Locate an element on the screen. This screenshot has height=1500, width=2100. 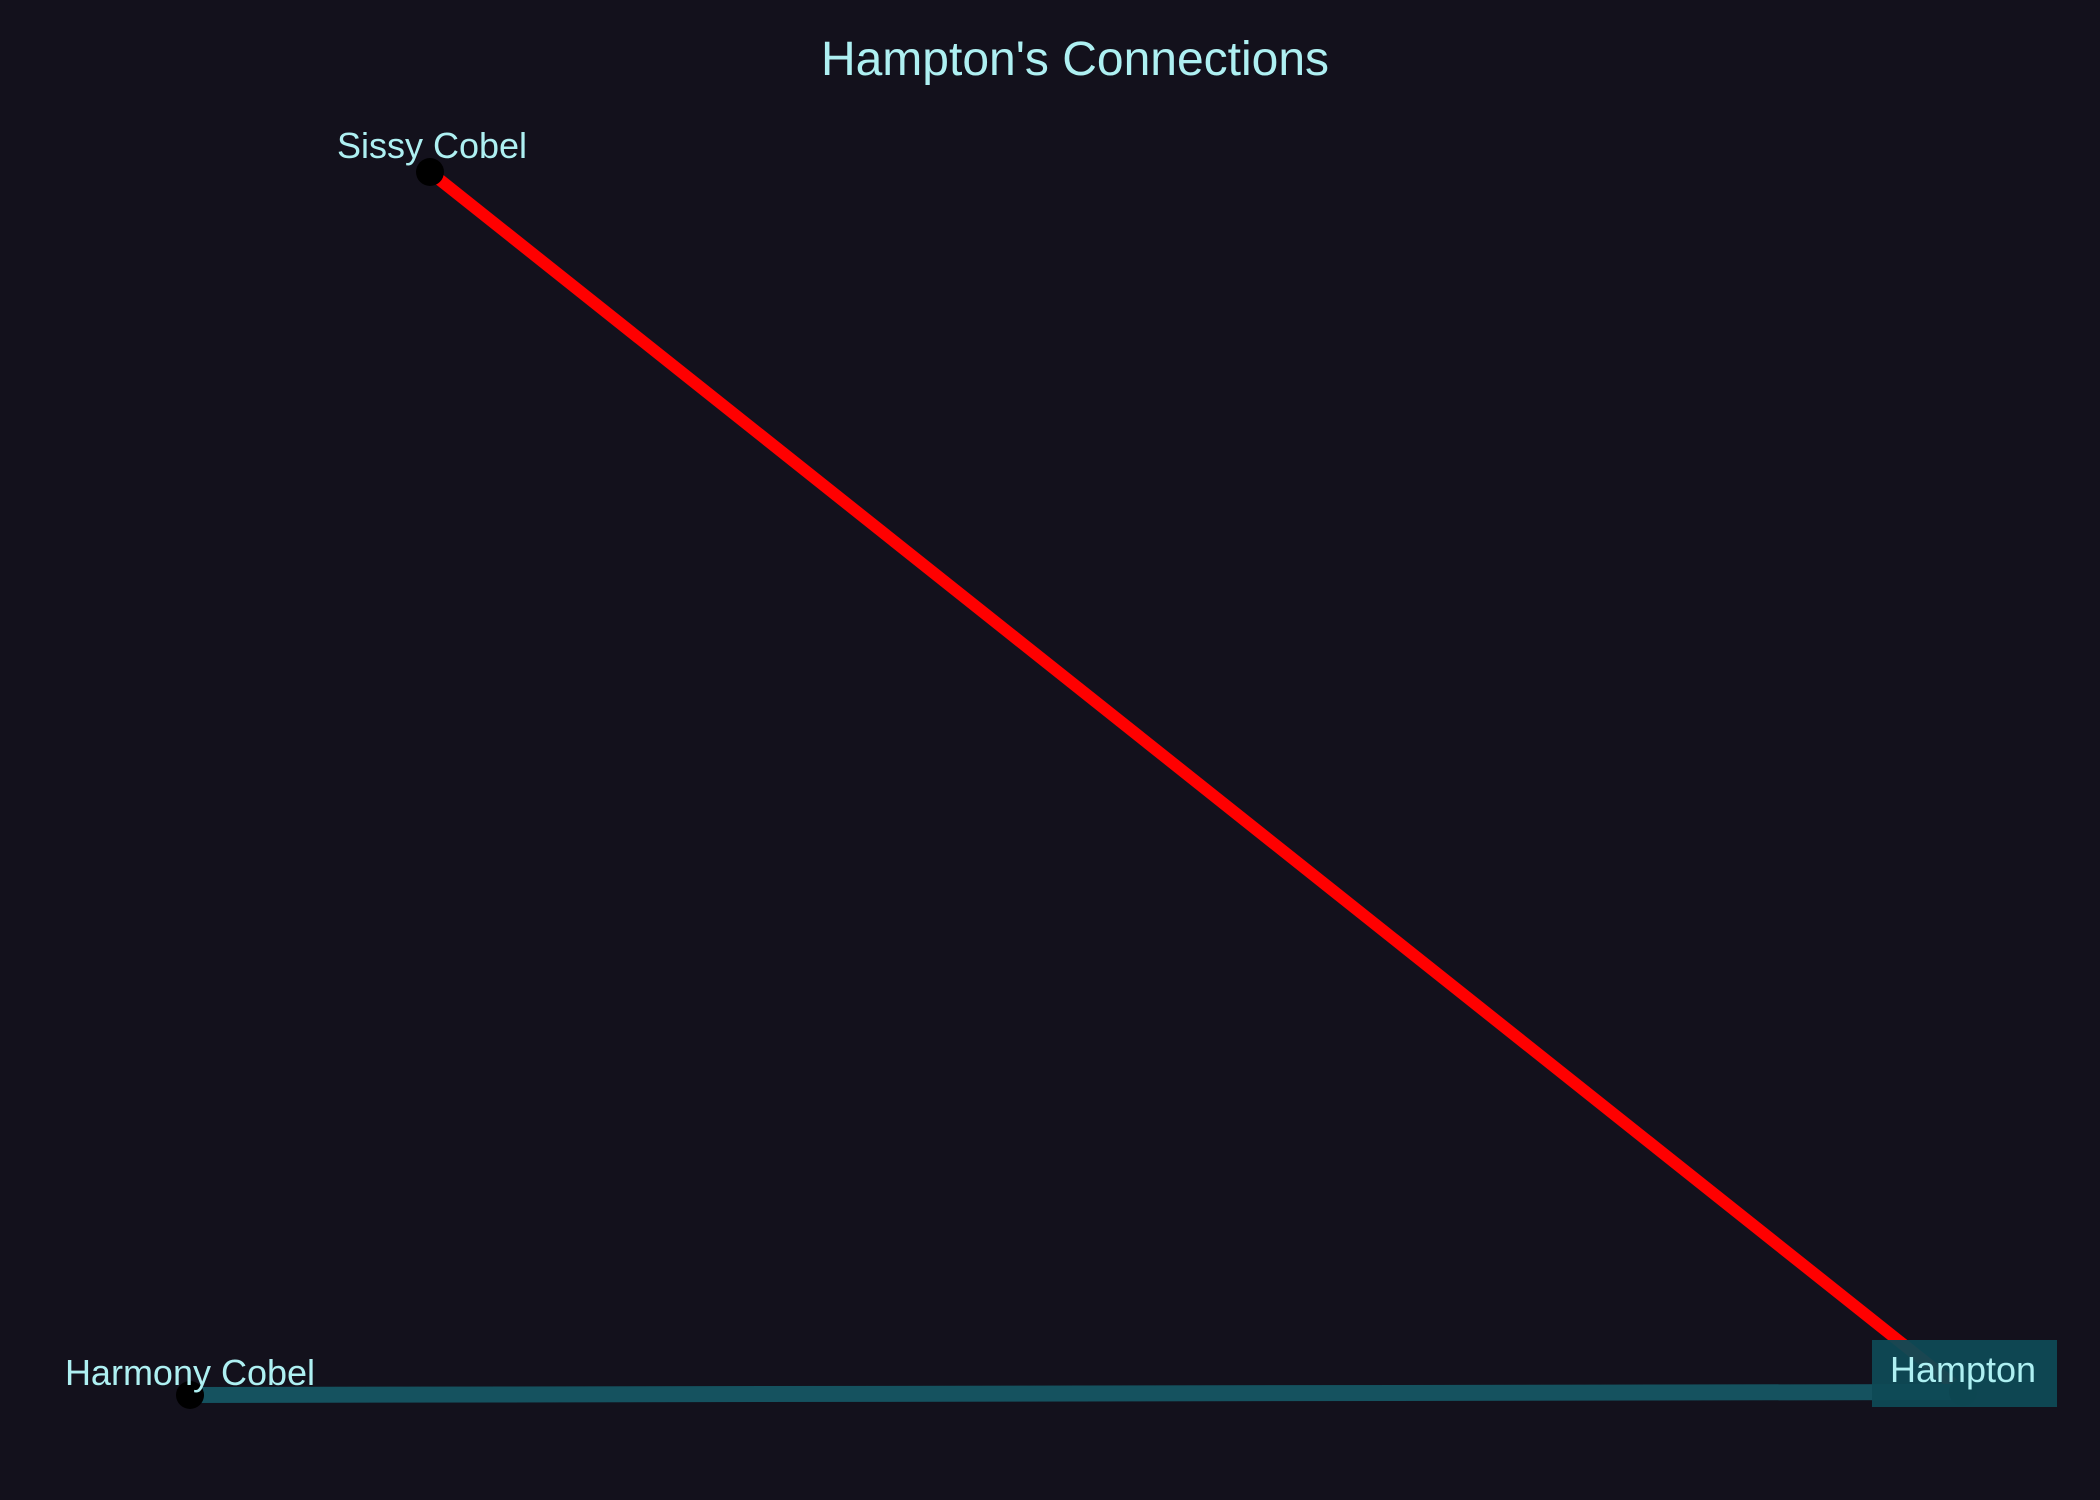
node-label-group-harmony: Harmony Cobel is located at coordinates (190, 1372).